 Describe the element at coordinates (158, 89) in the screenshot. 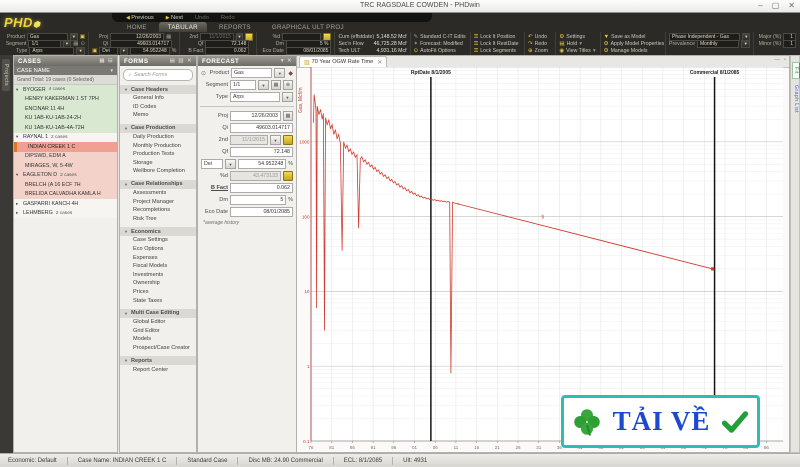

I see `forms-section-header: ▼ Case Headers` at that location.